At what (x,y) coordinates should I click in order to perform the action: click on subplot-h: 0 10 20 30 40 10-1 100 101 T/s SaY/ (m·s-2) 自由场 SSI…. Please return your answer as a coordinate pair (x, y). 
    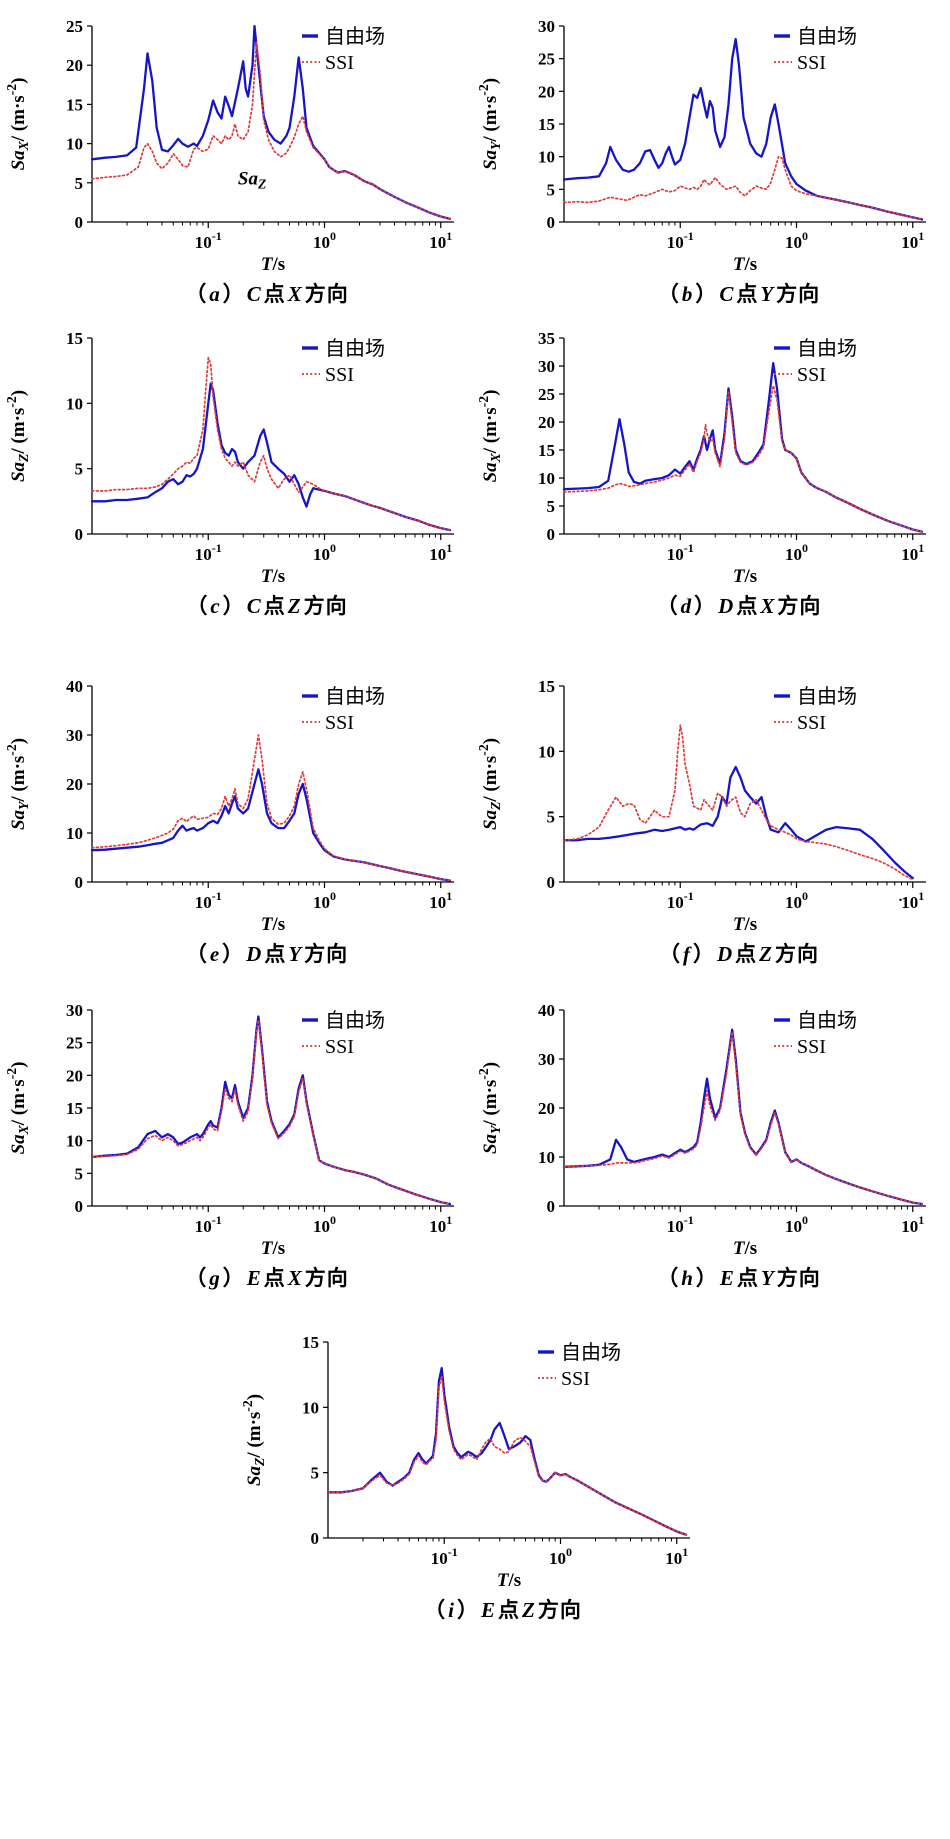
    Looking at the image, I should click on (711, 1144).